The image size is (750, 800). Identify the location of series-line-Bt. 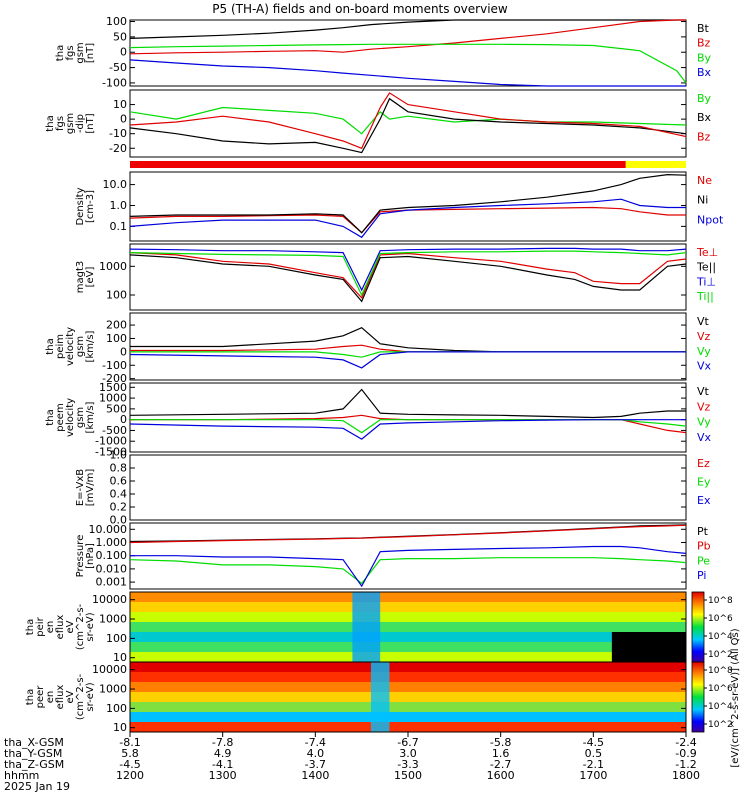
(407, 29).